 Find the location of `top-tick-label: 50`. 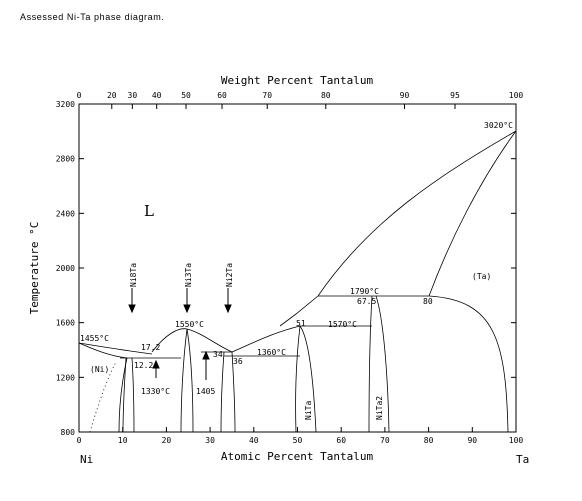

top-tick-label: 50 is located at coordinates (186, 95).